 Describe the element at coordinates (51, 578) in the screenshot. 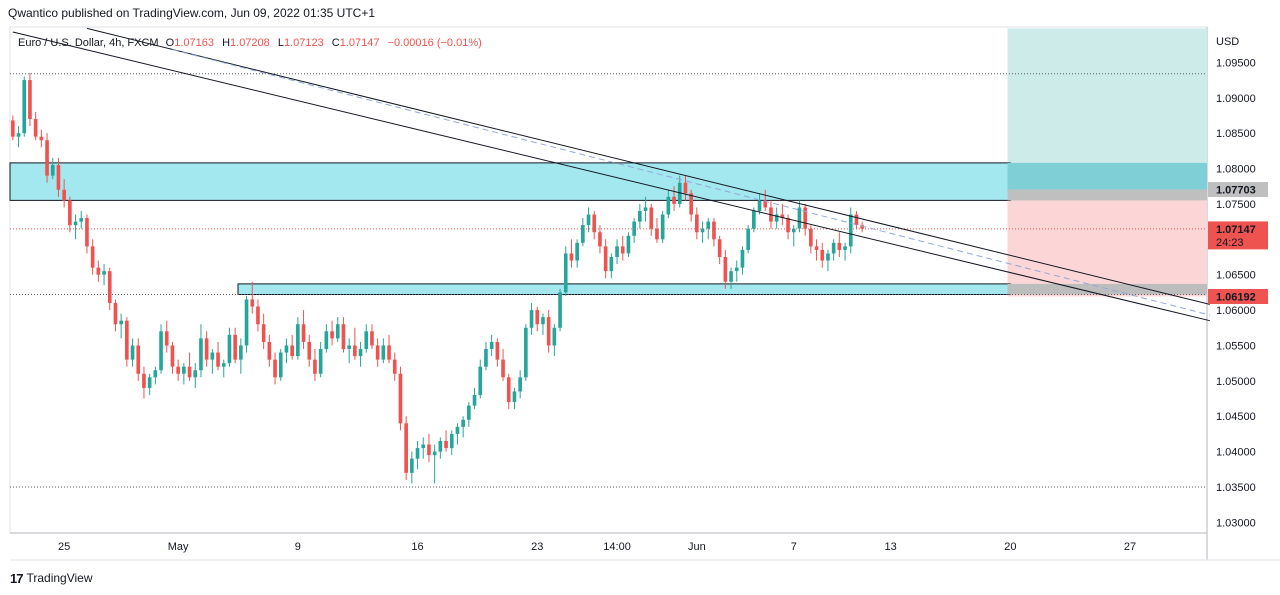

I see `footer-brand: 17 TradingView` at that location.